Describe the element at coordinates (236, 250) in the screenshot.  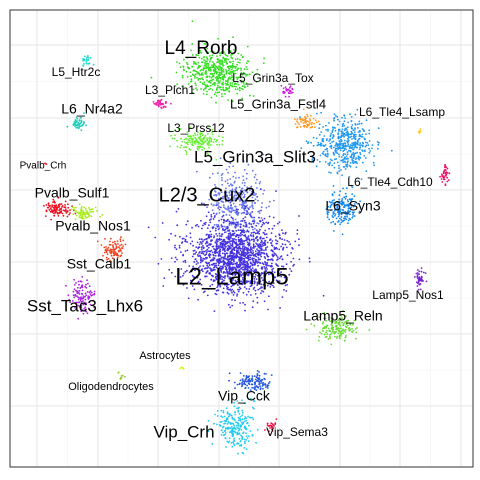
I see `cluster-points-l2-lamp5` at that location.